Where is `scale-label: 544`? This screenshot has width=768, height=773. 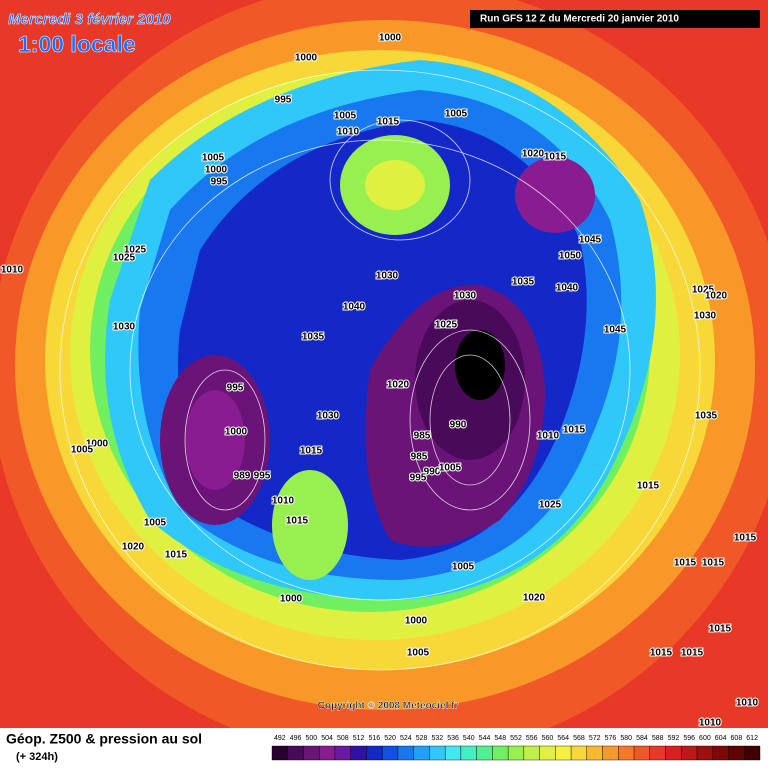
scale-label: 544 is located at coordinates (485, 738).